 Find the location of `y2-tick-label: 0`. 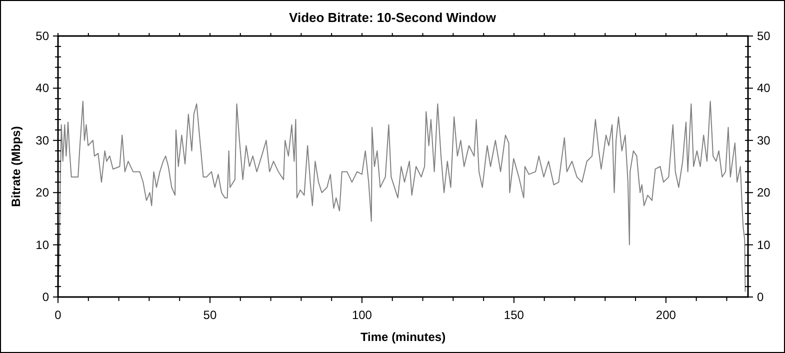

y2-tick-label: 0 is located at coordinates (760, 297).